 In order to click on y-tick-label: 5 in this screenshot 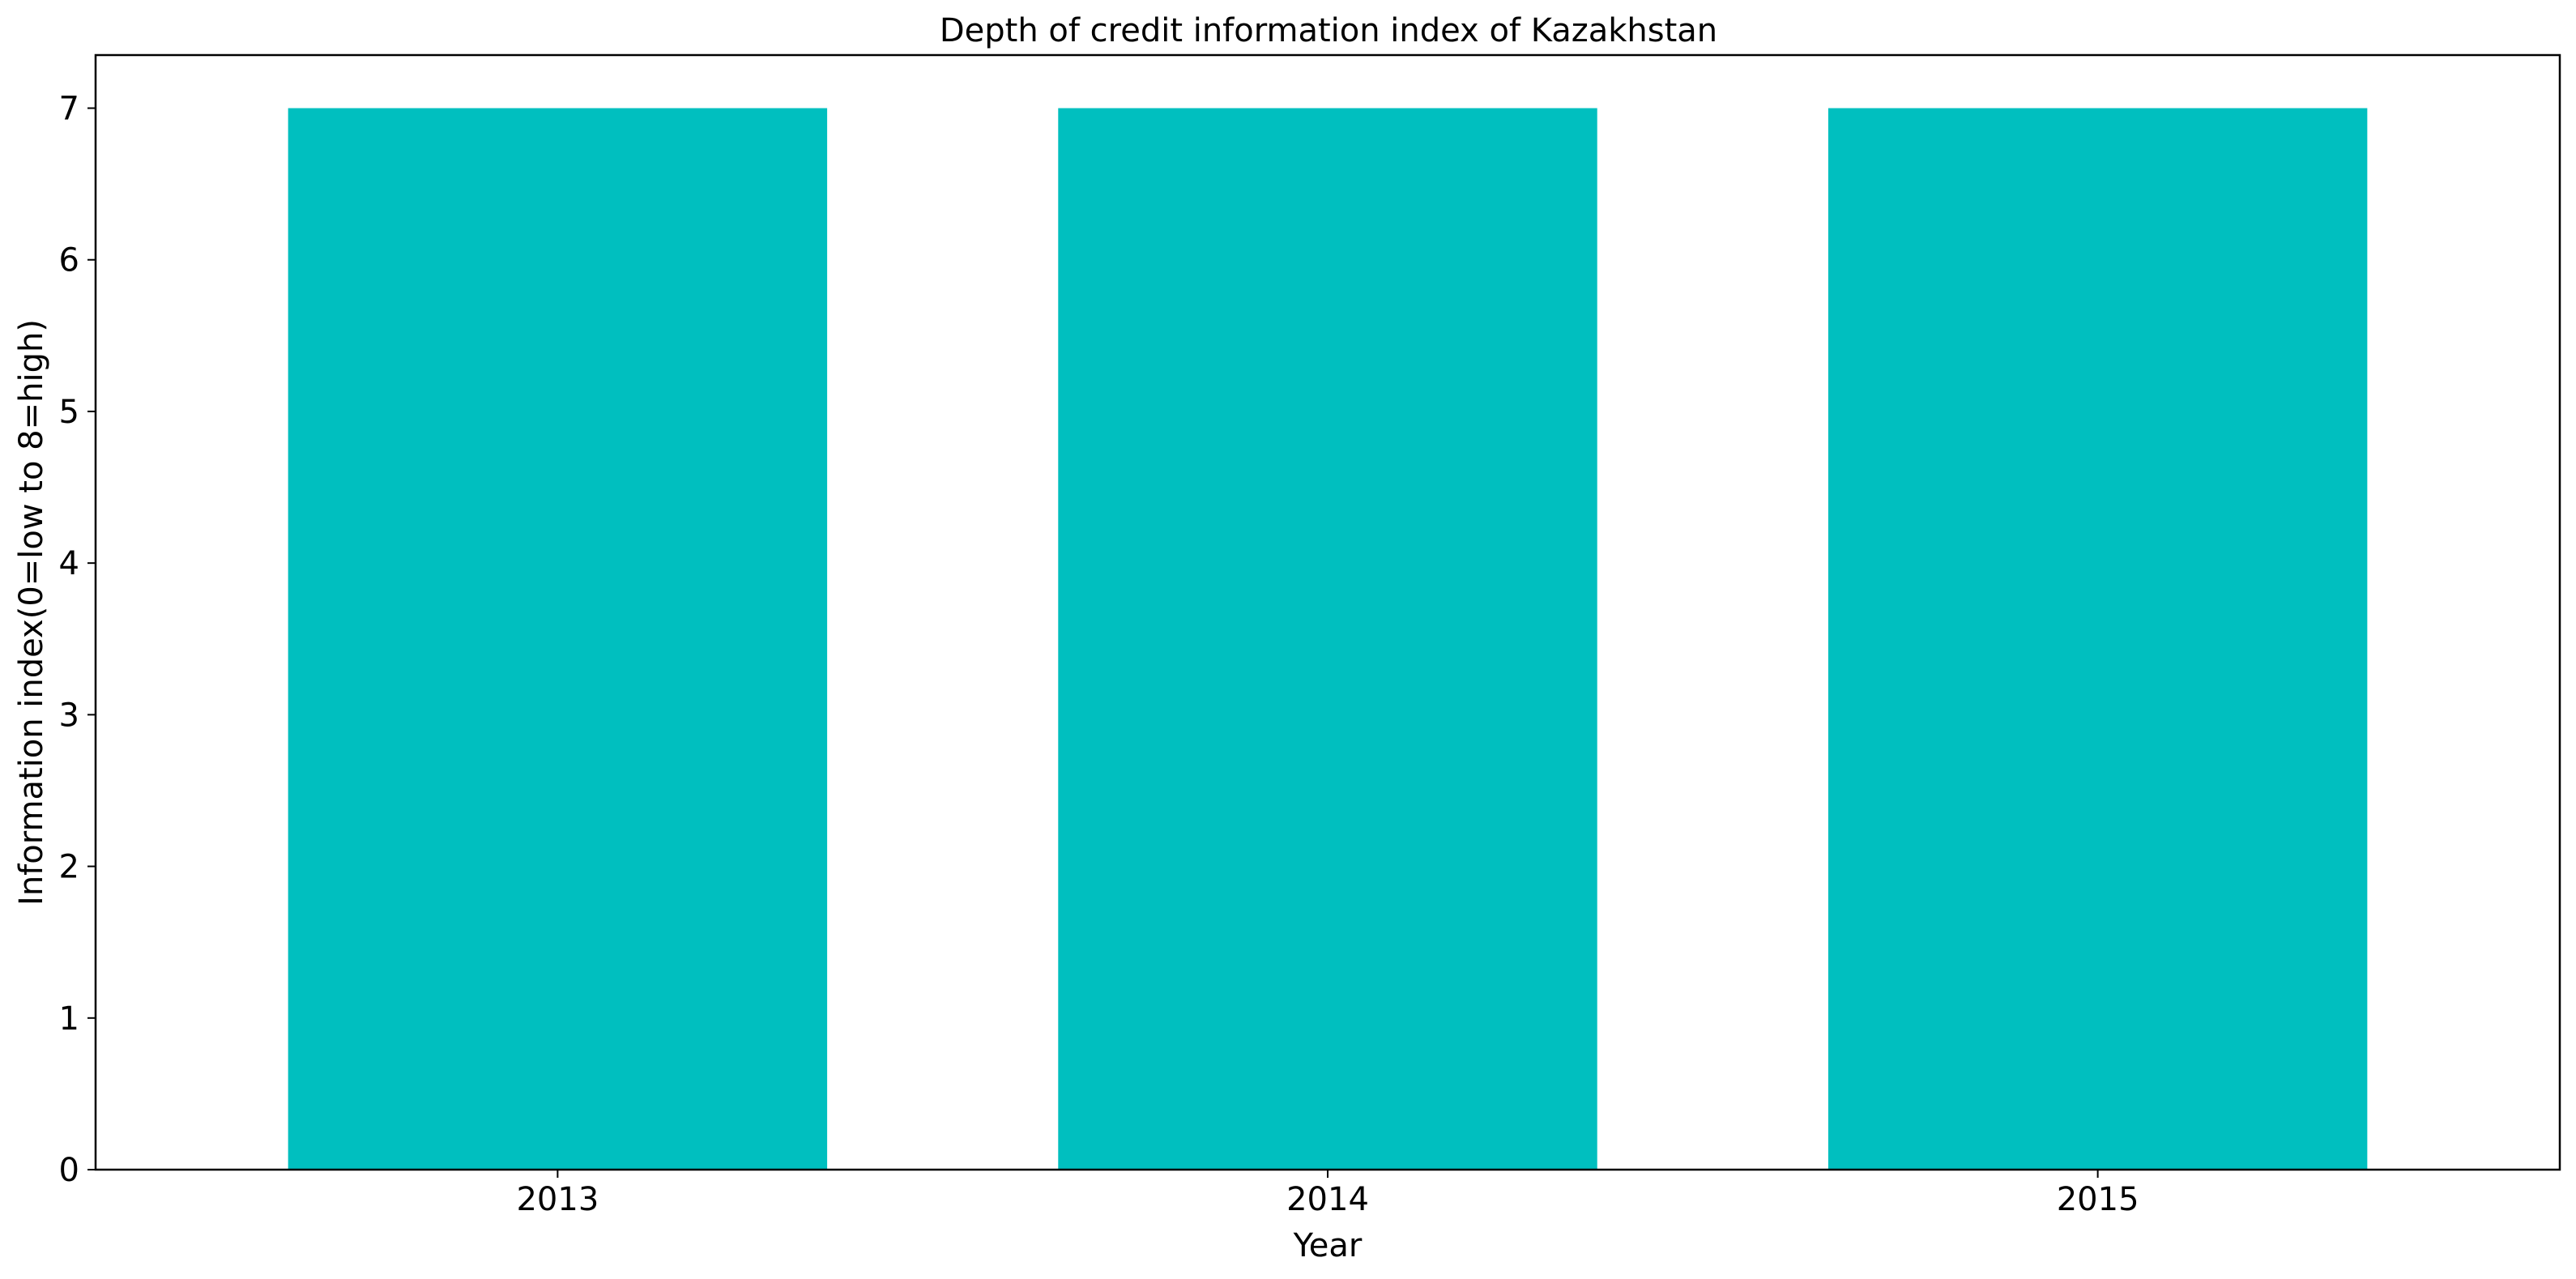, I will do `click(69, 412)`.